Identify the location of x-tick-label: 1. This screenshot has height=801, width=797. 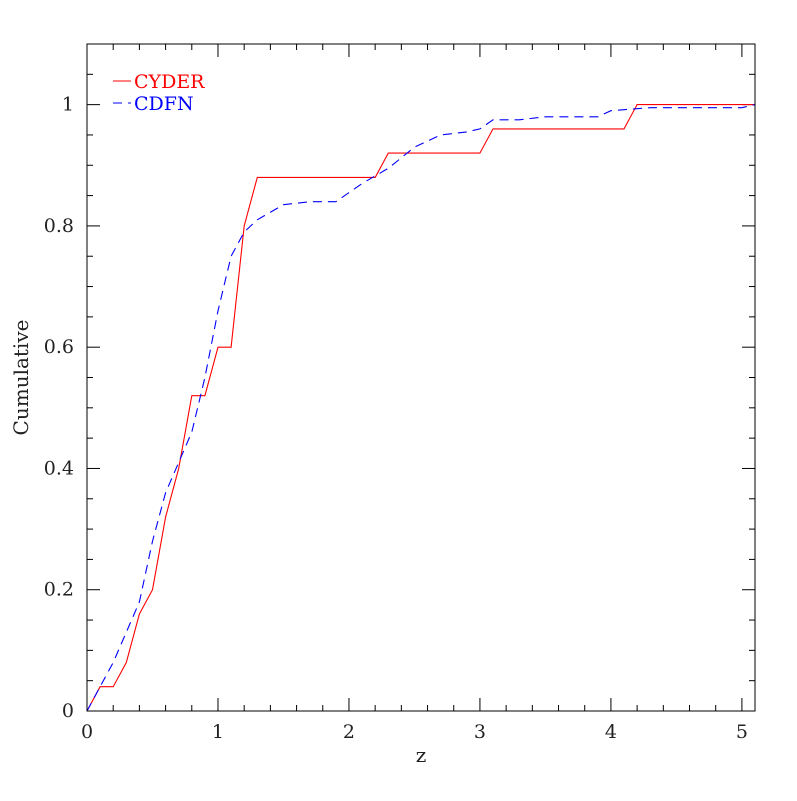
(218, 732).